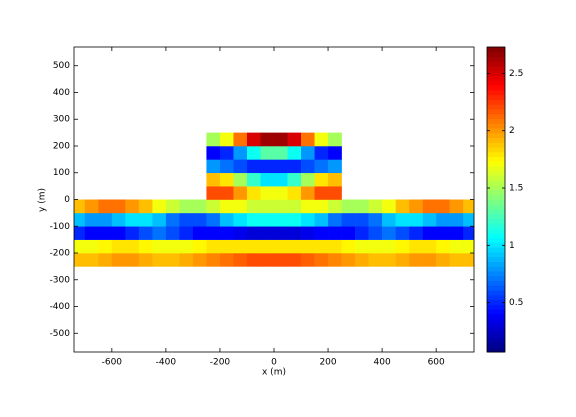  Describe the element at coordinates (274, 363) in the screenshot. I see `x-tick-label: 0` at that location.